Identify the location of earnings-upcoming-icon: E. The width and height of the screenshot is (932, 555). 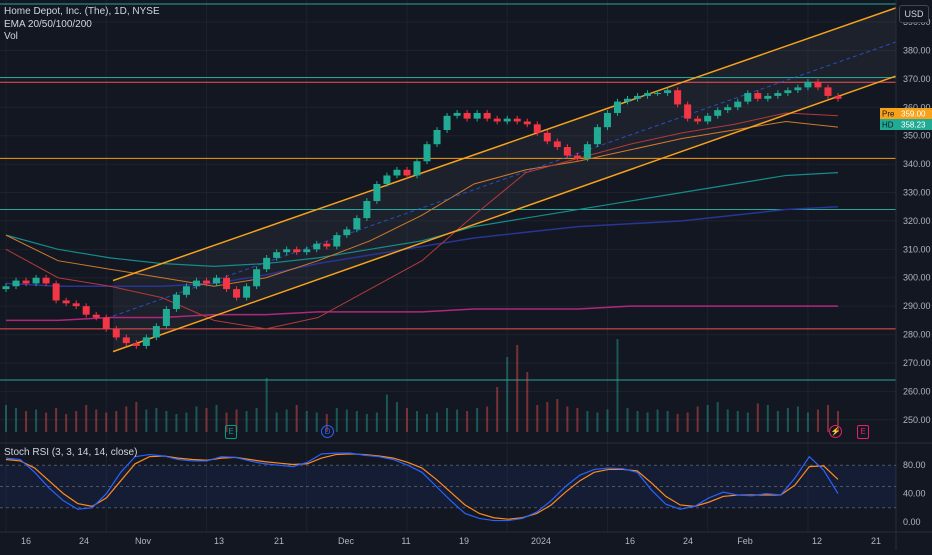
(863, 432).